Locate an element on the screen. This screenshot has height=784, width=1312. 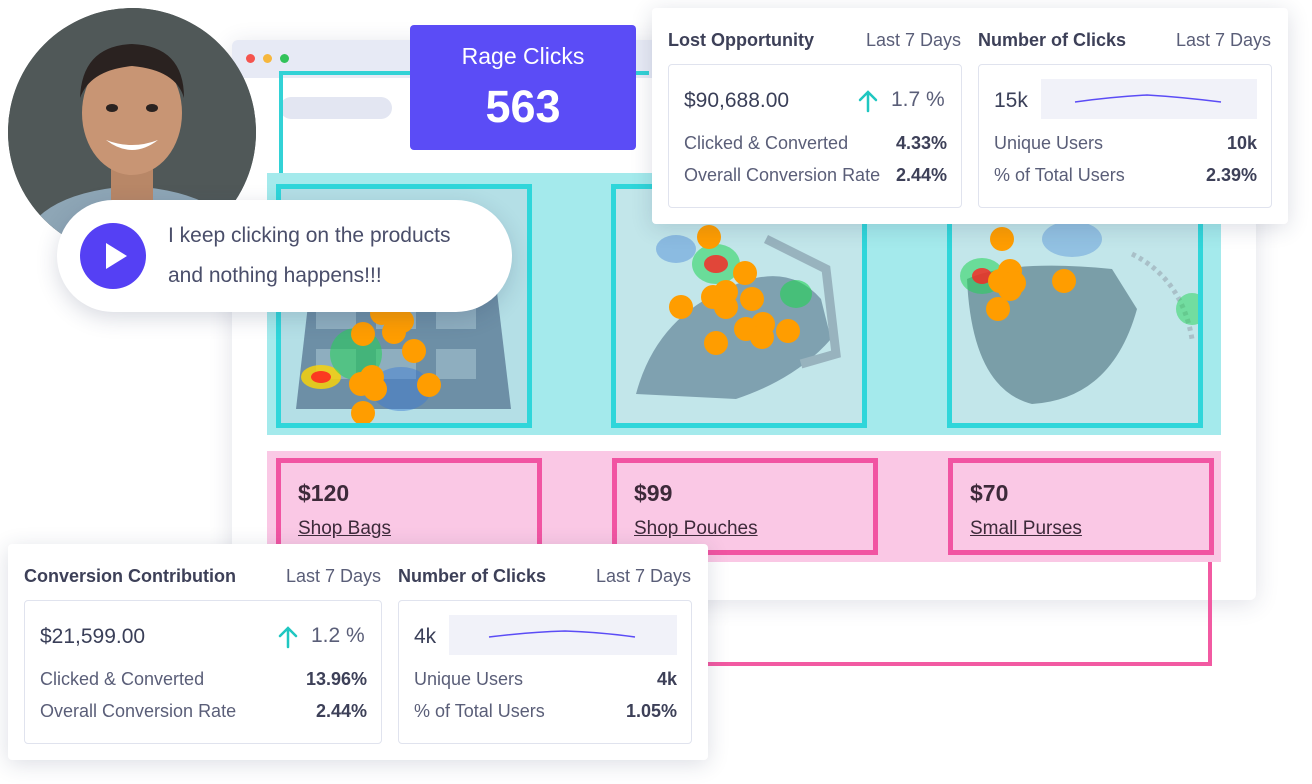
purse-heatmap-image is located at coordinates (1075, 306).